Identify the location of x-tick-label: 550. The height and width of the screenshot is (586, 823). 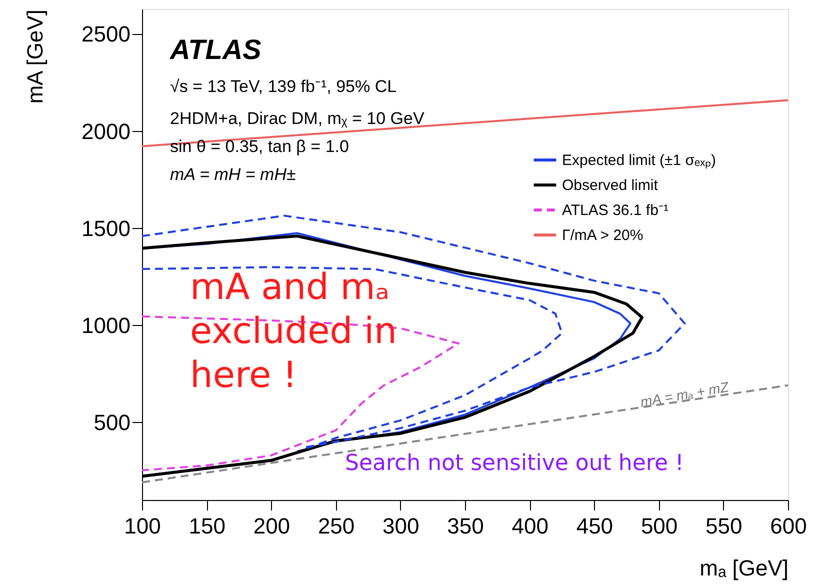
(724, 526).